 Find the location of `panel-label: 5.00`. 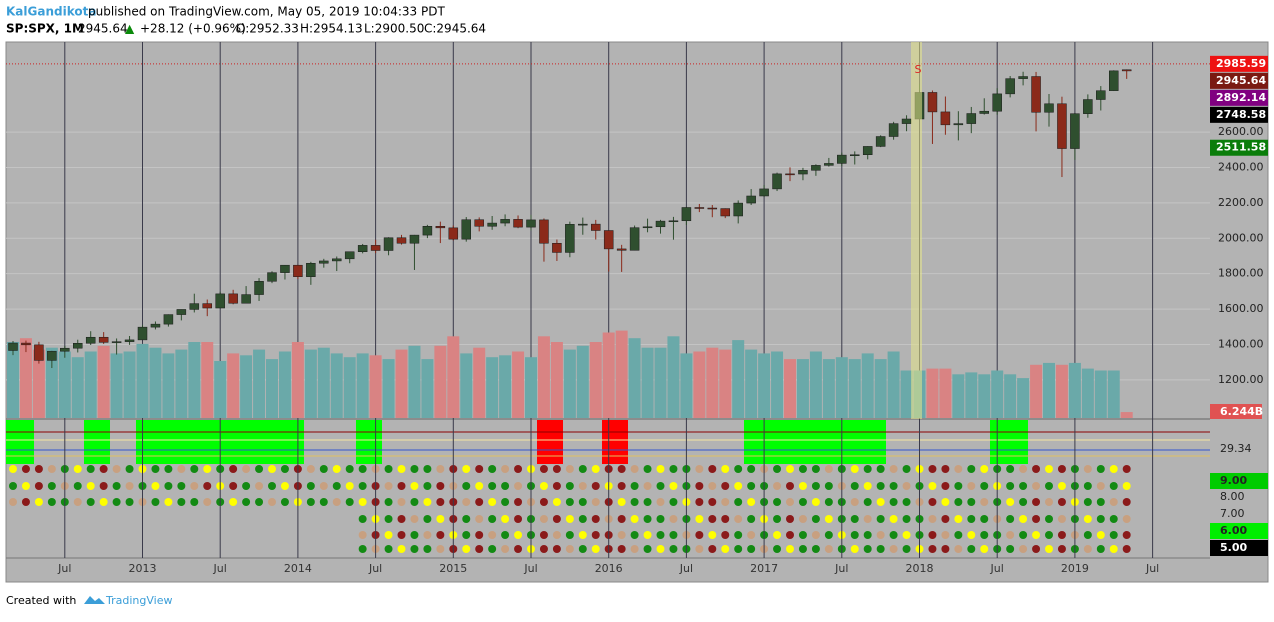

panel-label: 5.00 is located at coordinates (1233, 547).